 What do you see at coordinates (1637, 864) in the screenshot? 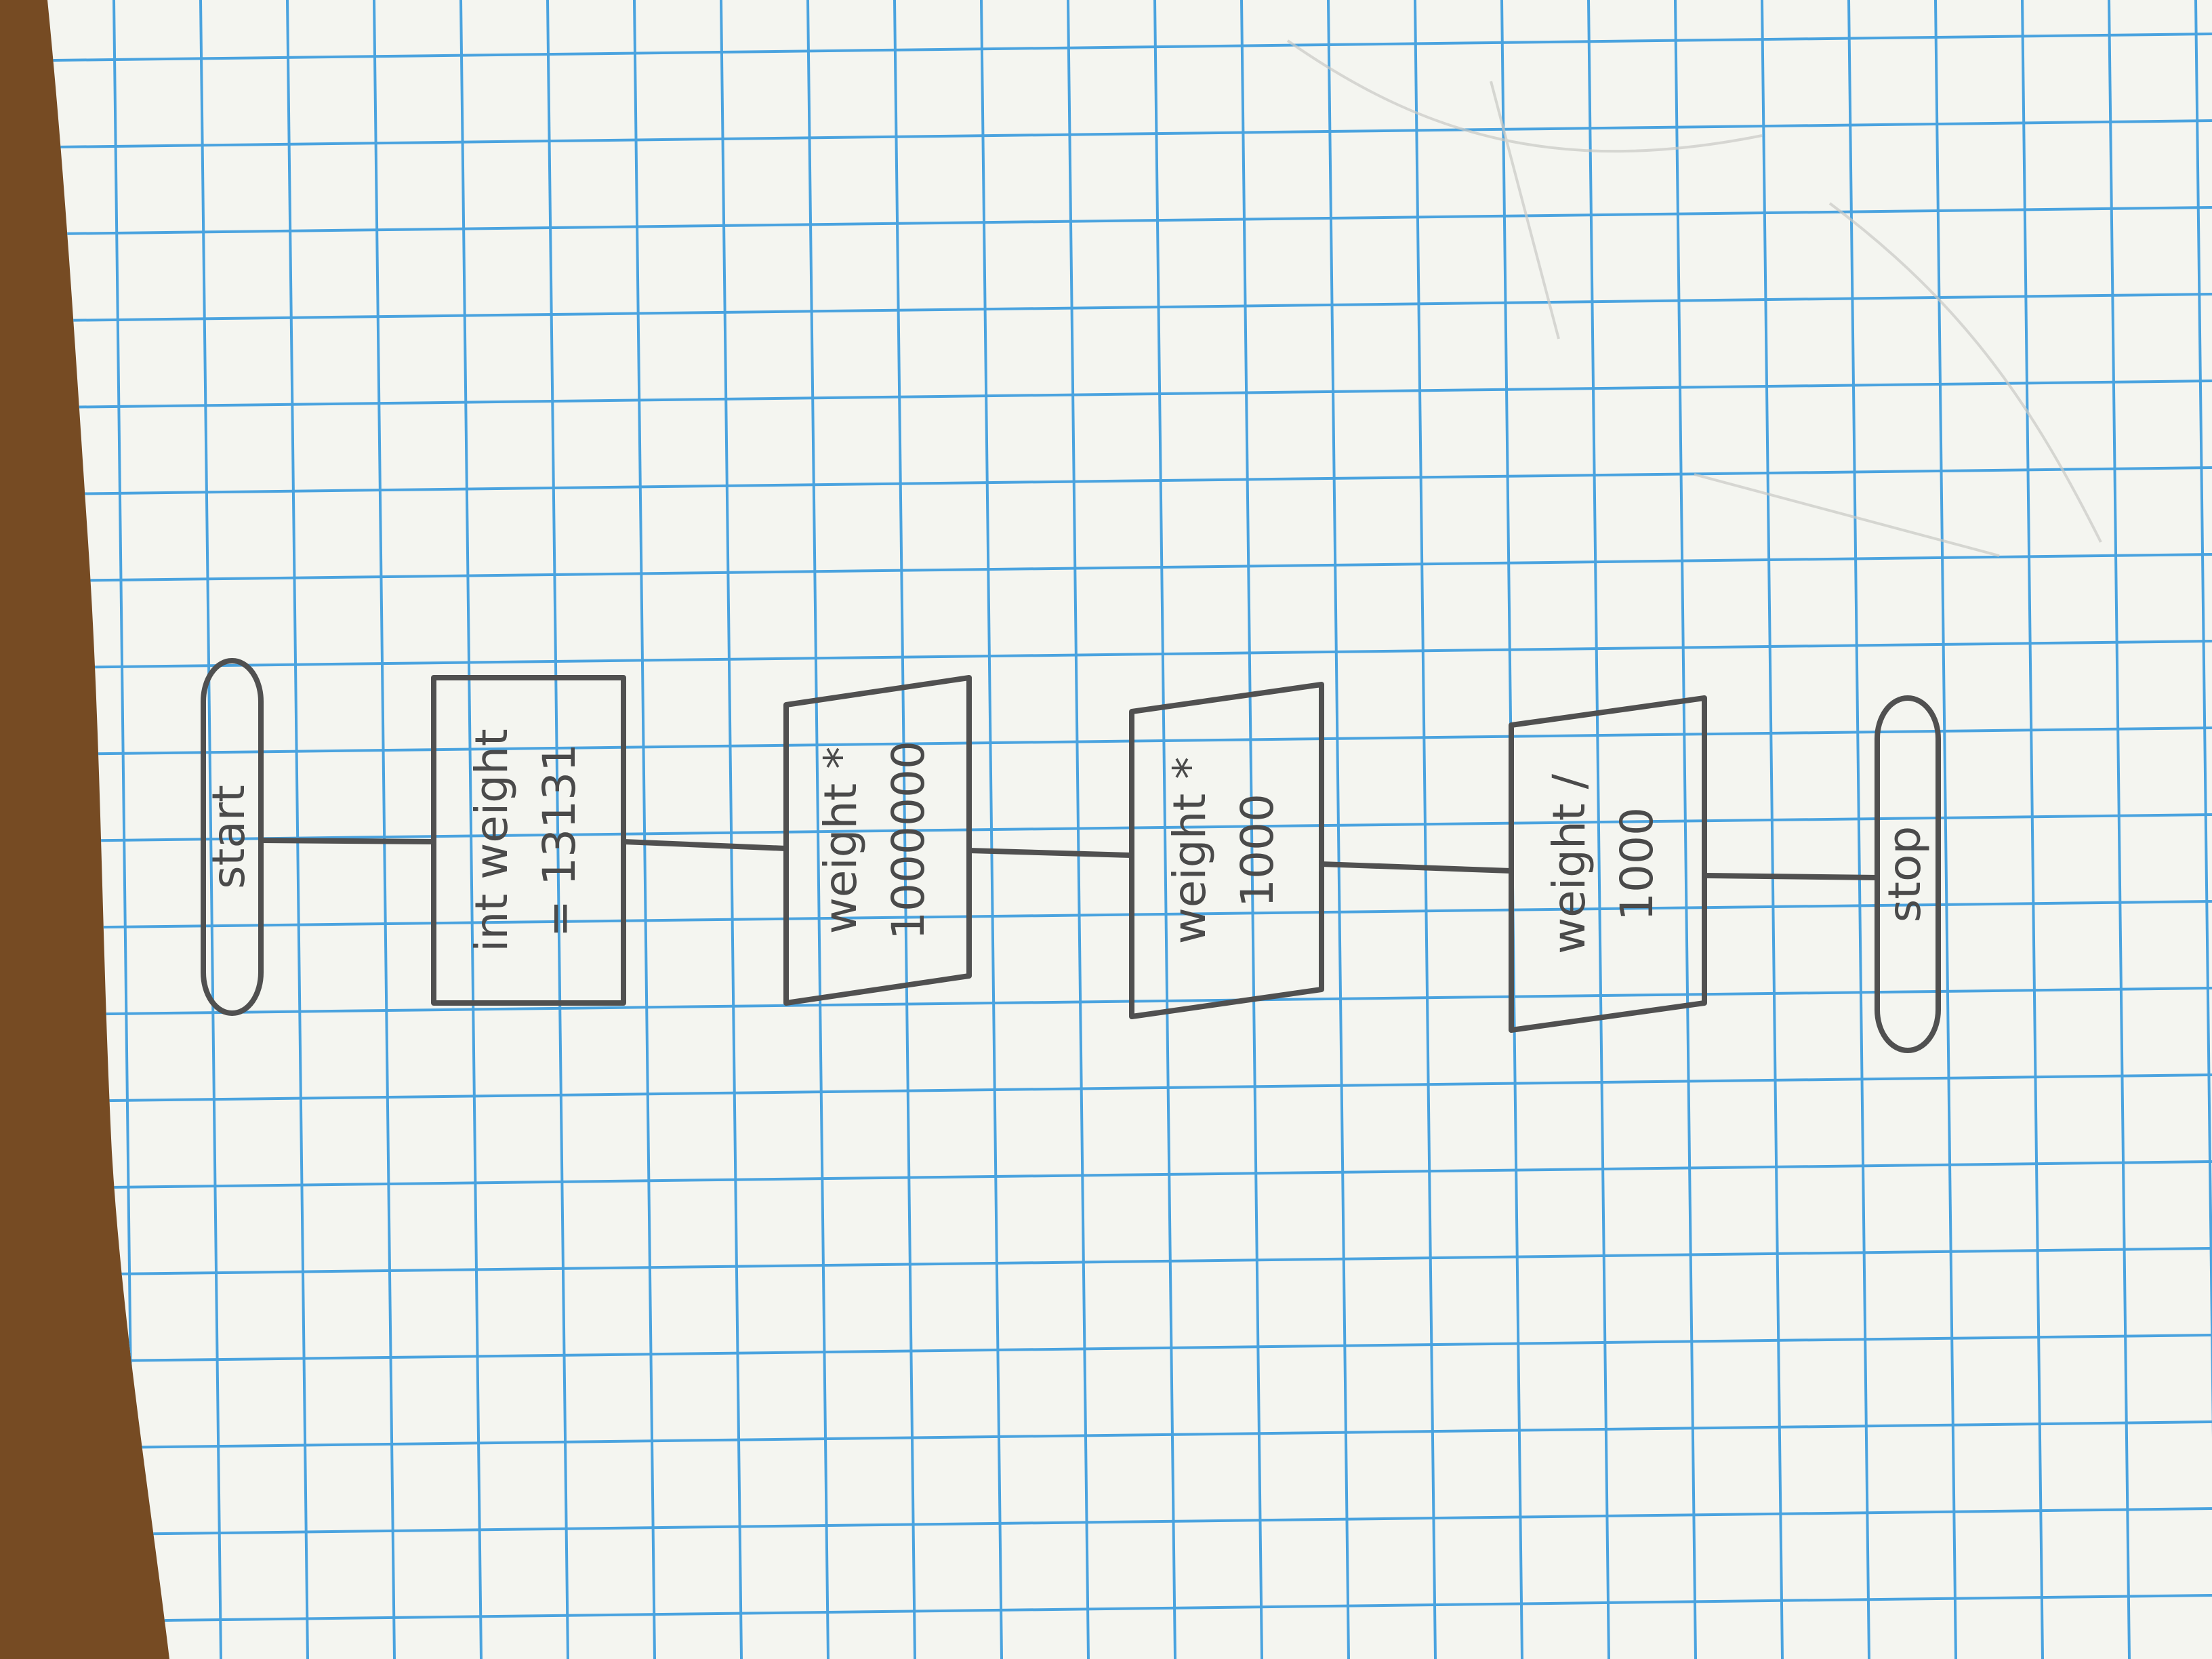
I see `output-3-line-2: 1000` at bounding box center [1637, 864].